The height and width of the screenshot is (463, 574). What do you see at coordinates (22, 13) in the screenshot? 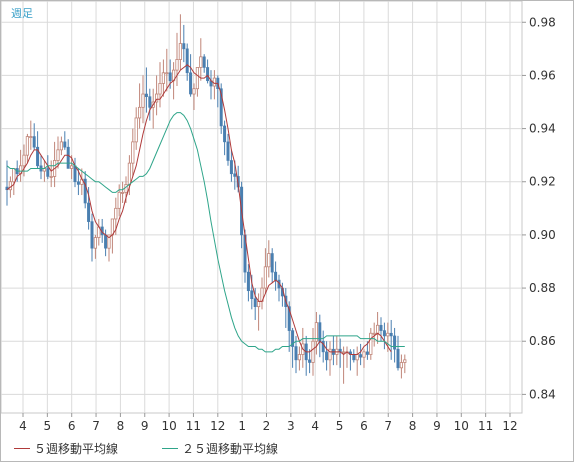
I see `chart-title: 週足` at bounding box center [22, 13].